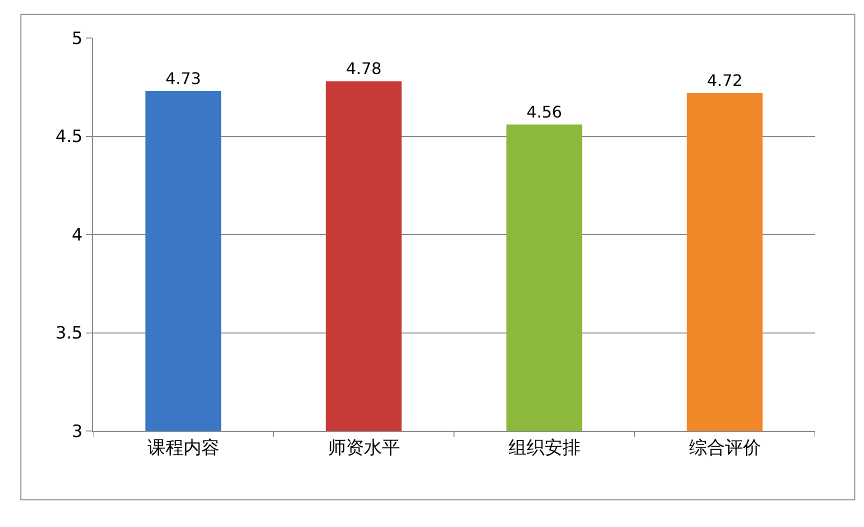 Image resolution: width=864 pixels, height=527 pixels. I want to click on data-label: 4.72, so click(724, 80).